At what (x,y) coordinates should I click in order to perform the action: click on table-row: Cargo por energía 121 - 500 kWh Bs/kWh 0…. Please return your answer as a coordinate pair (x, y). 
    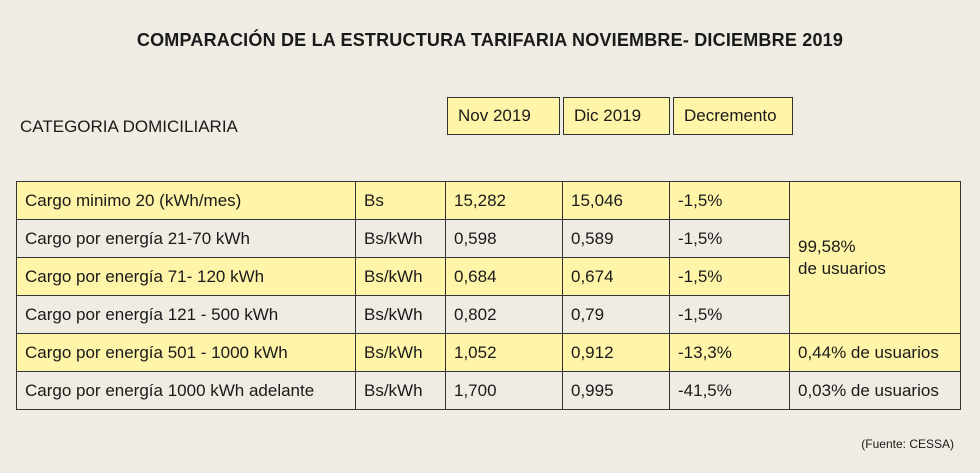
    Looking at the image, I should click on (488, 314).